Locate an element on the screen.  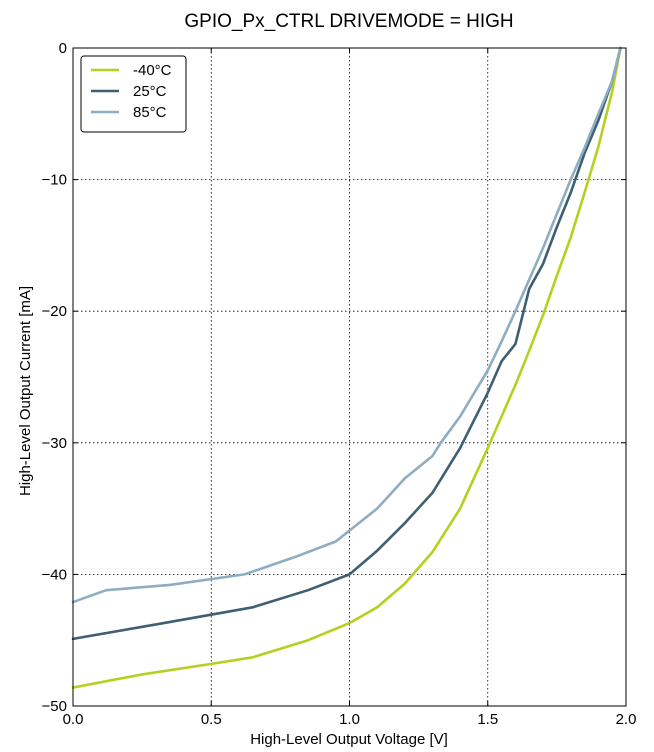
y-tick-label: −20 is located at coordinates (54, 311).